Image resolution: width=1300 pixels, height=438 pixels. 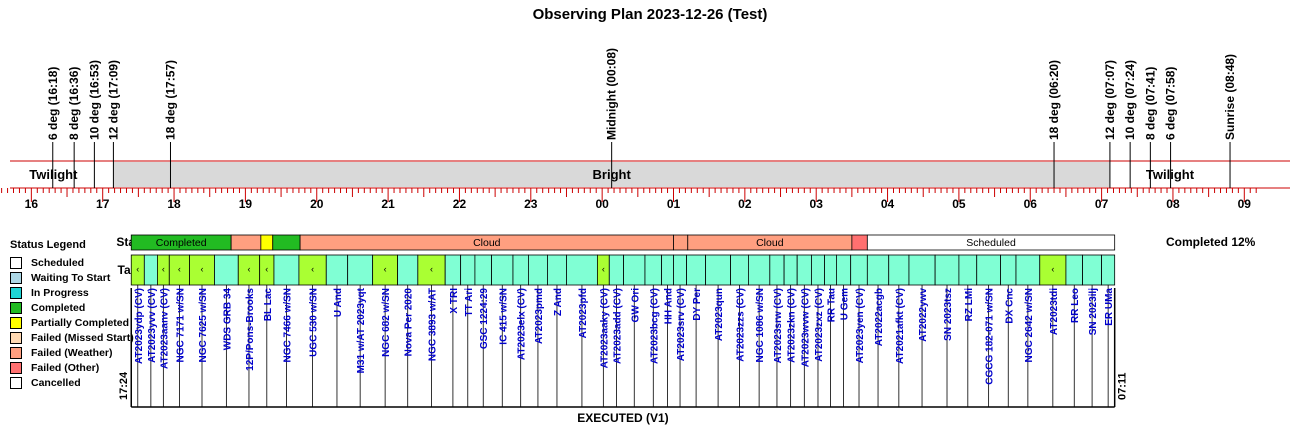 What do you see at coordinates (152, 325) in the screenshot?
I see `target-name: AT2023yvv (CV)` at bounding box center [152, 325].